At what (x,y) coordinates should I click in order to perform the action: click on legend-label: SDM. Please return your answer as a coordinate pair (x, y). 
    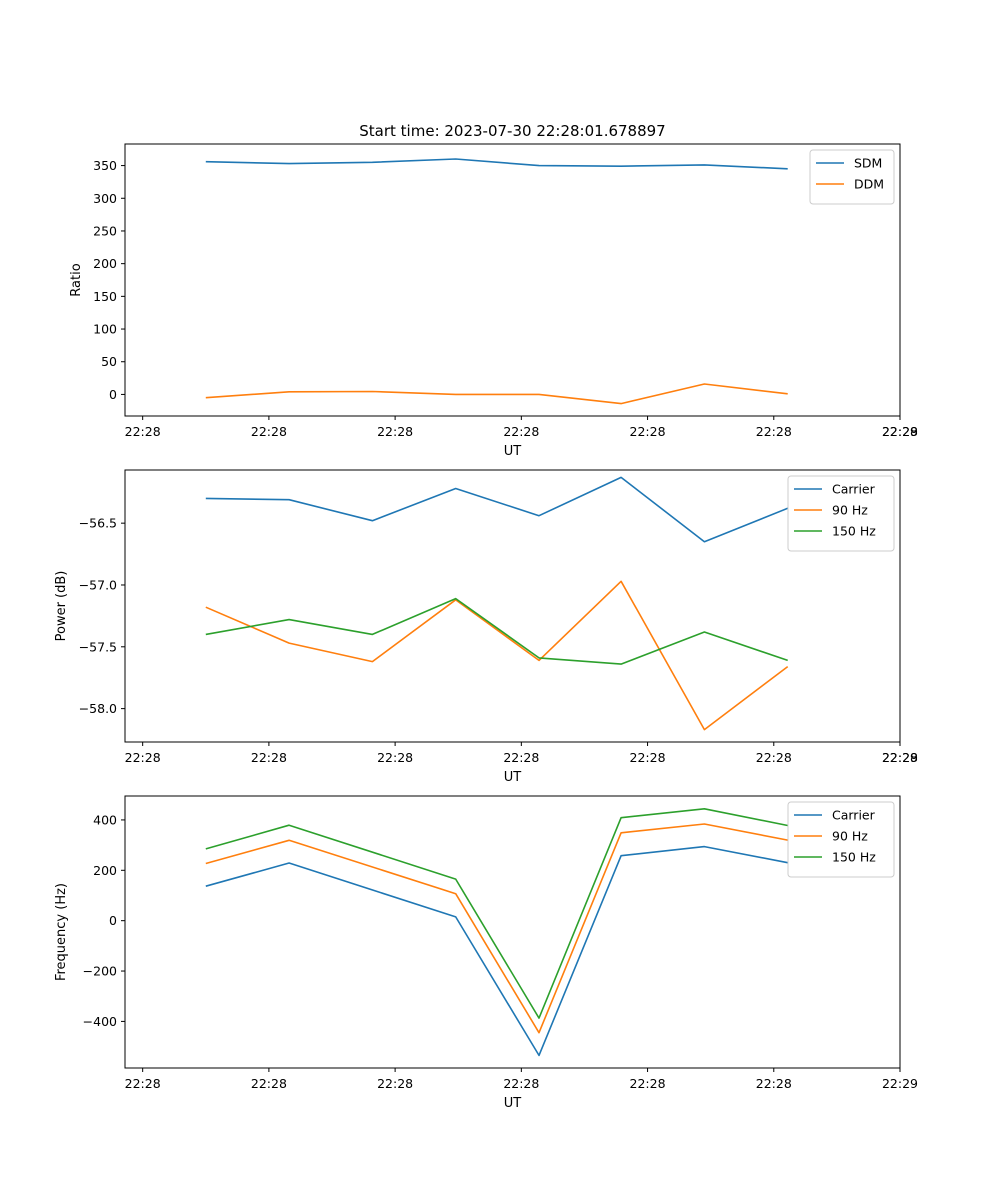
    Looking at the image, I should click on (868, 163).